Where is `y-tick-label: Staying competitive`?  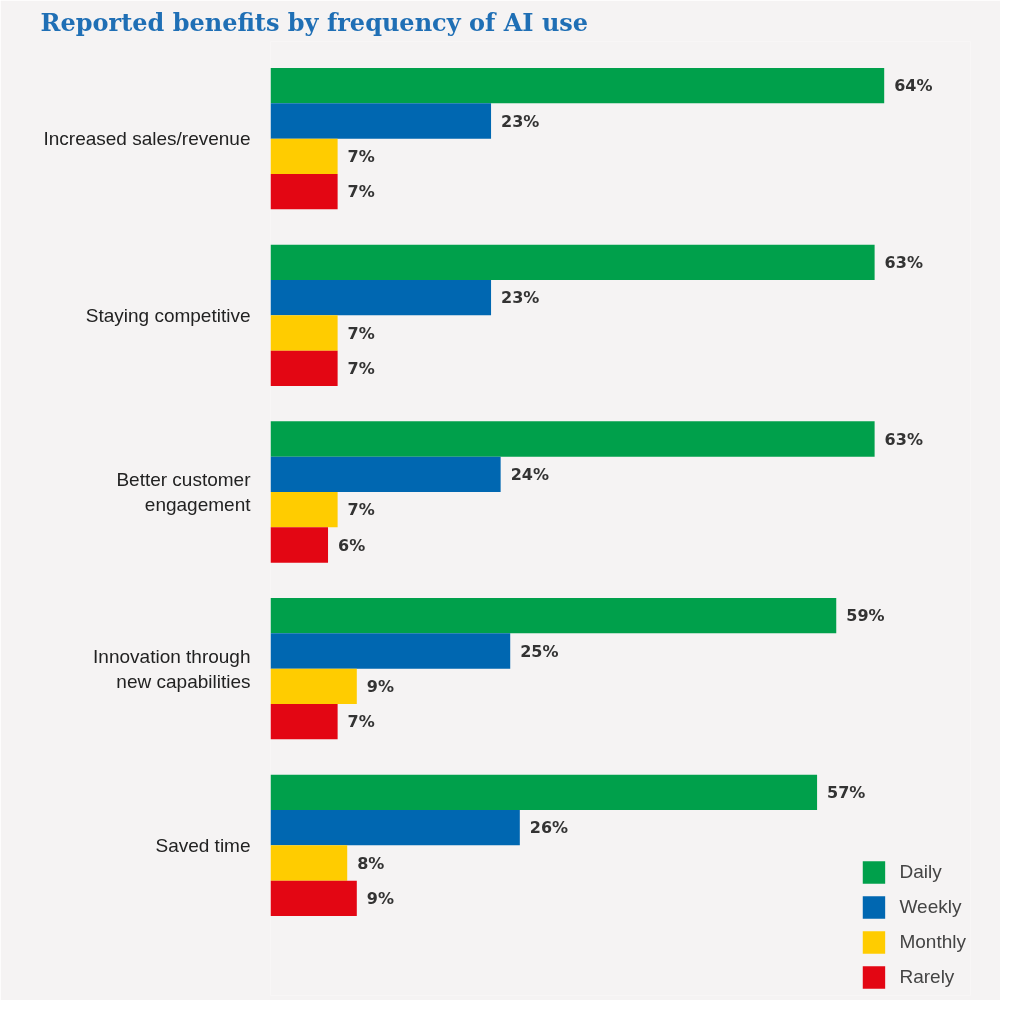
y-tick-label: Staying competitive is located at coordinates (168, 315).